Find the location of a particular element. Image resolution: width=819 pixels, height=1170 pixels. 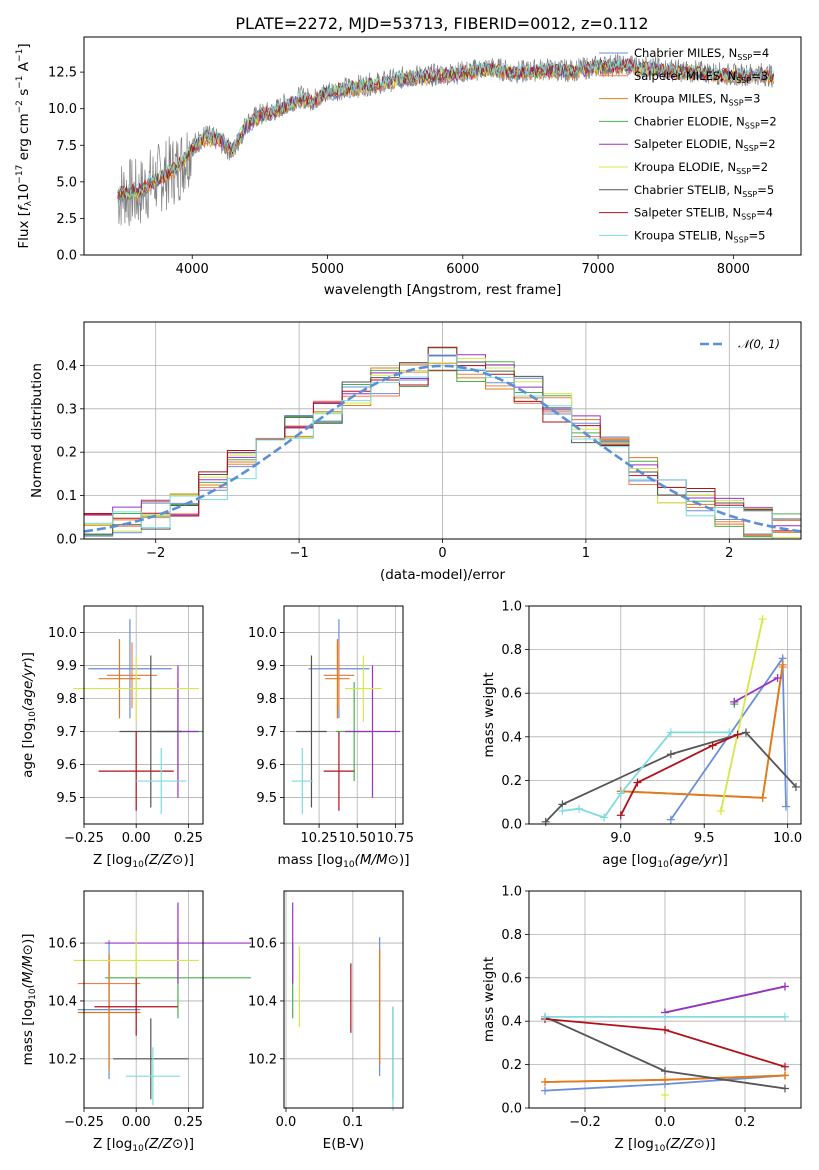

label-part: Kroupa STELIB, N is located at coordinates (684, 235).